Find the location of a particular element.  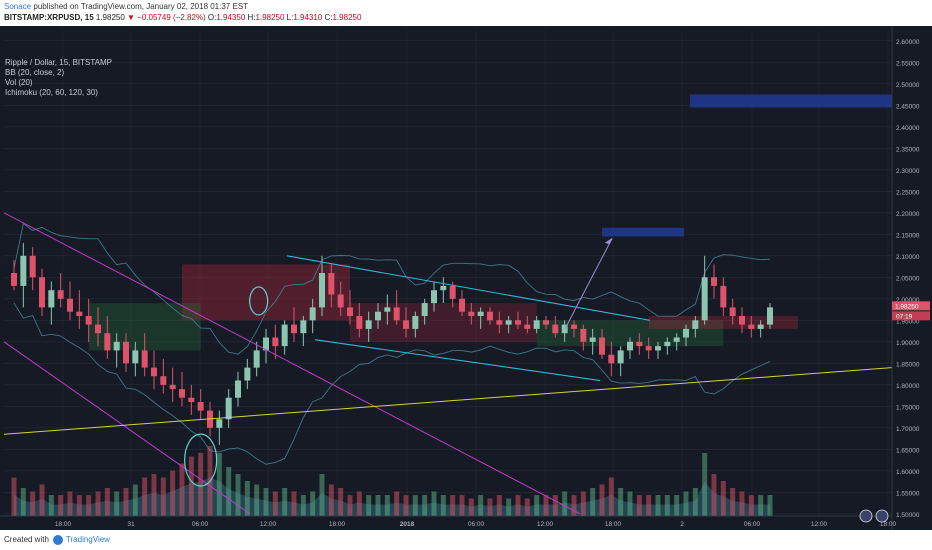

flag-icon is located at coordinates (882, 516).